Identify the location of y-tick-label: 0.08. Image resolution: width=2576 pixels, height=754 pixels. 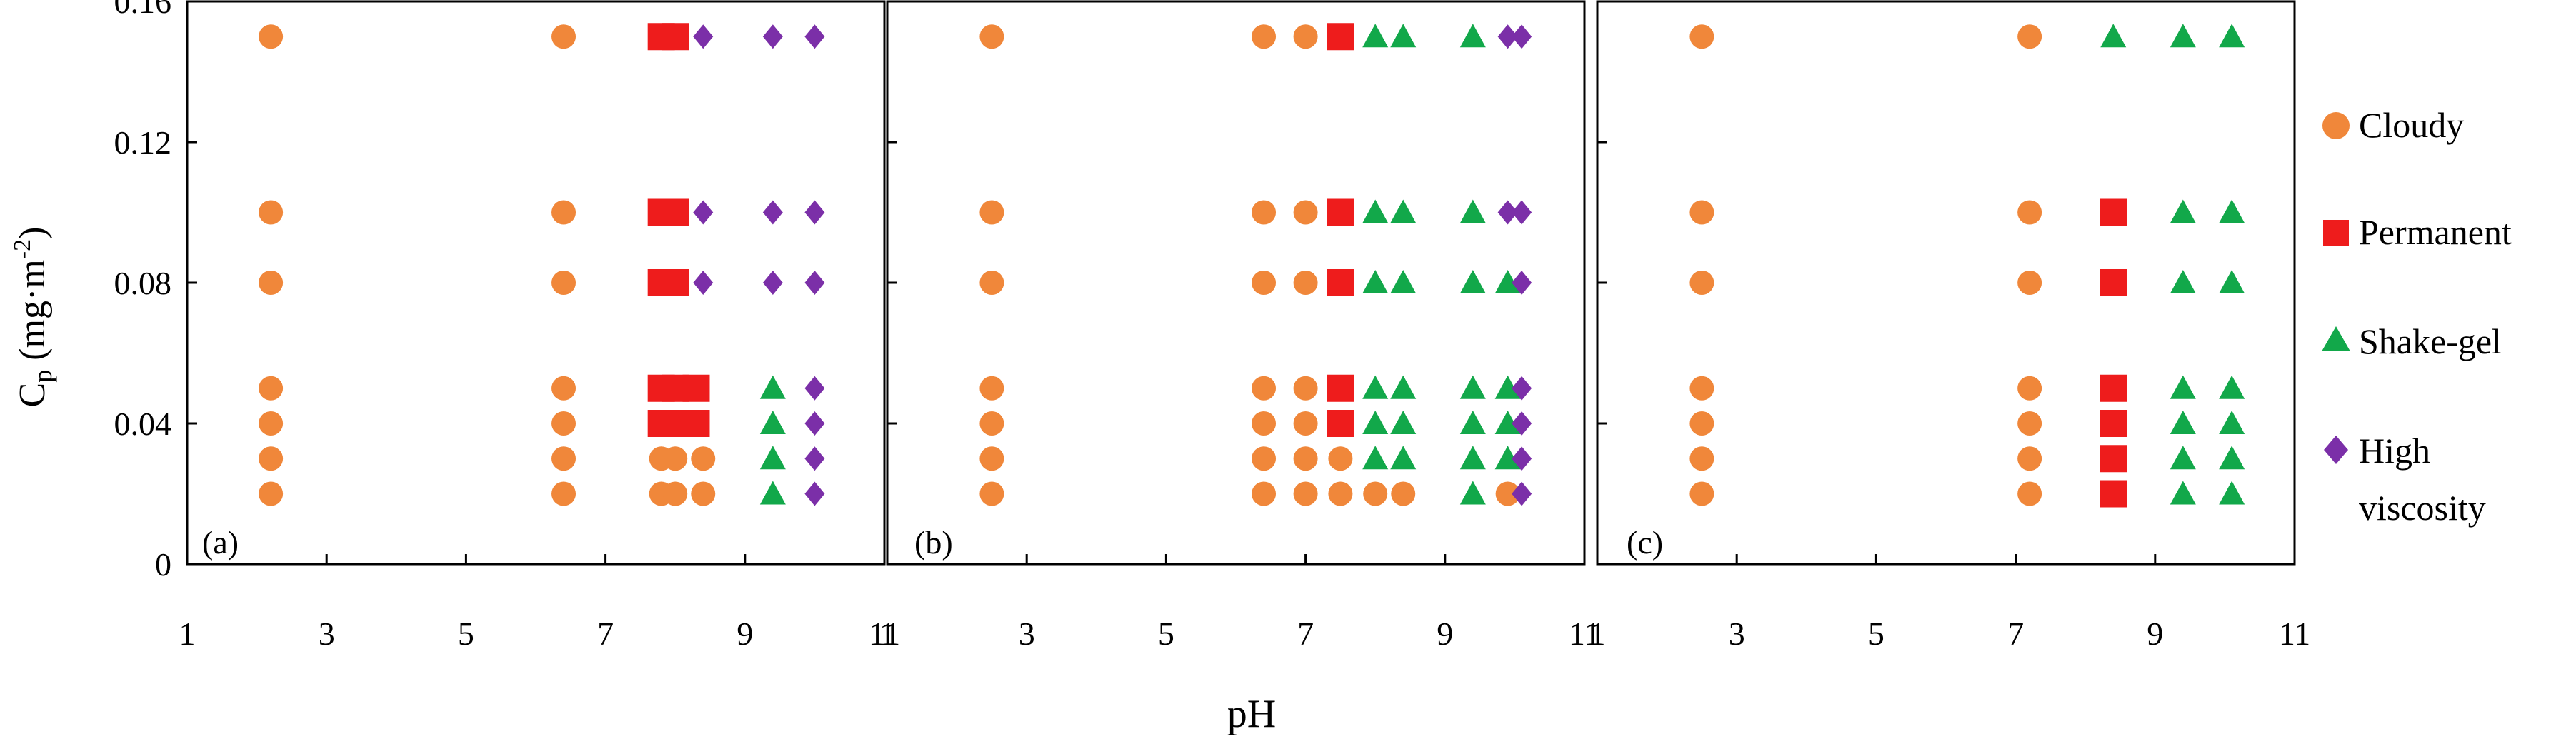
(143, 283).